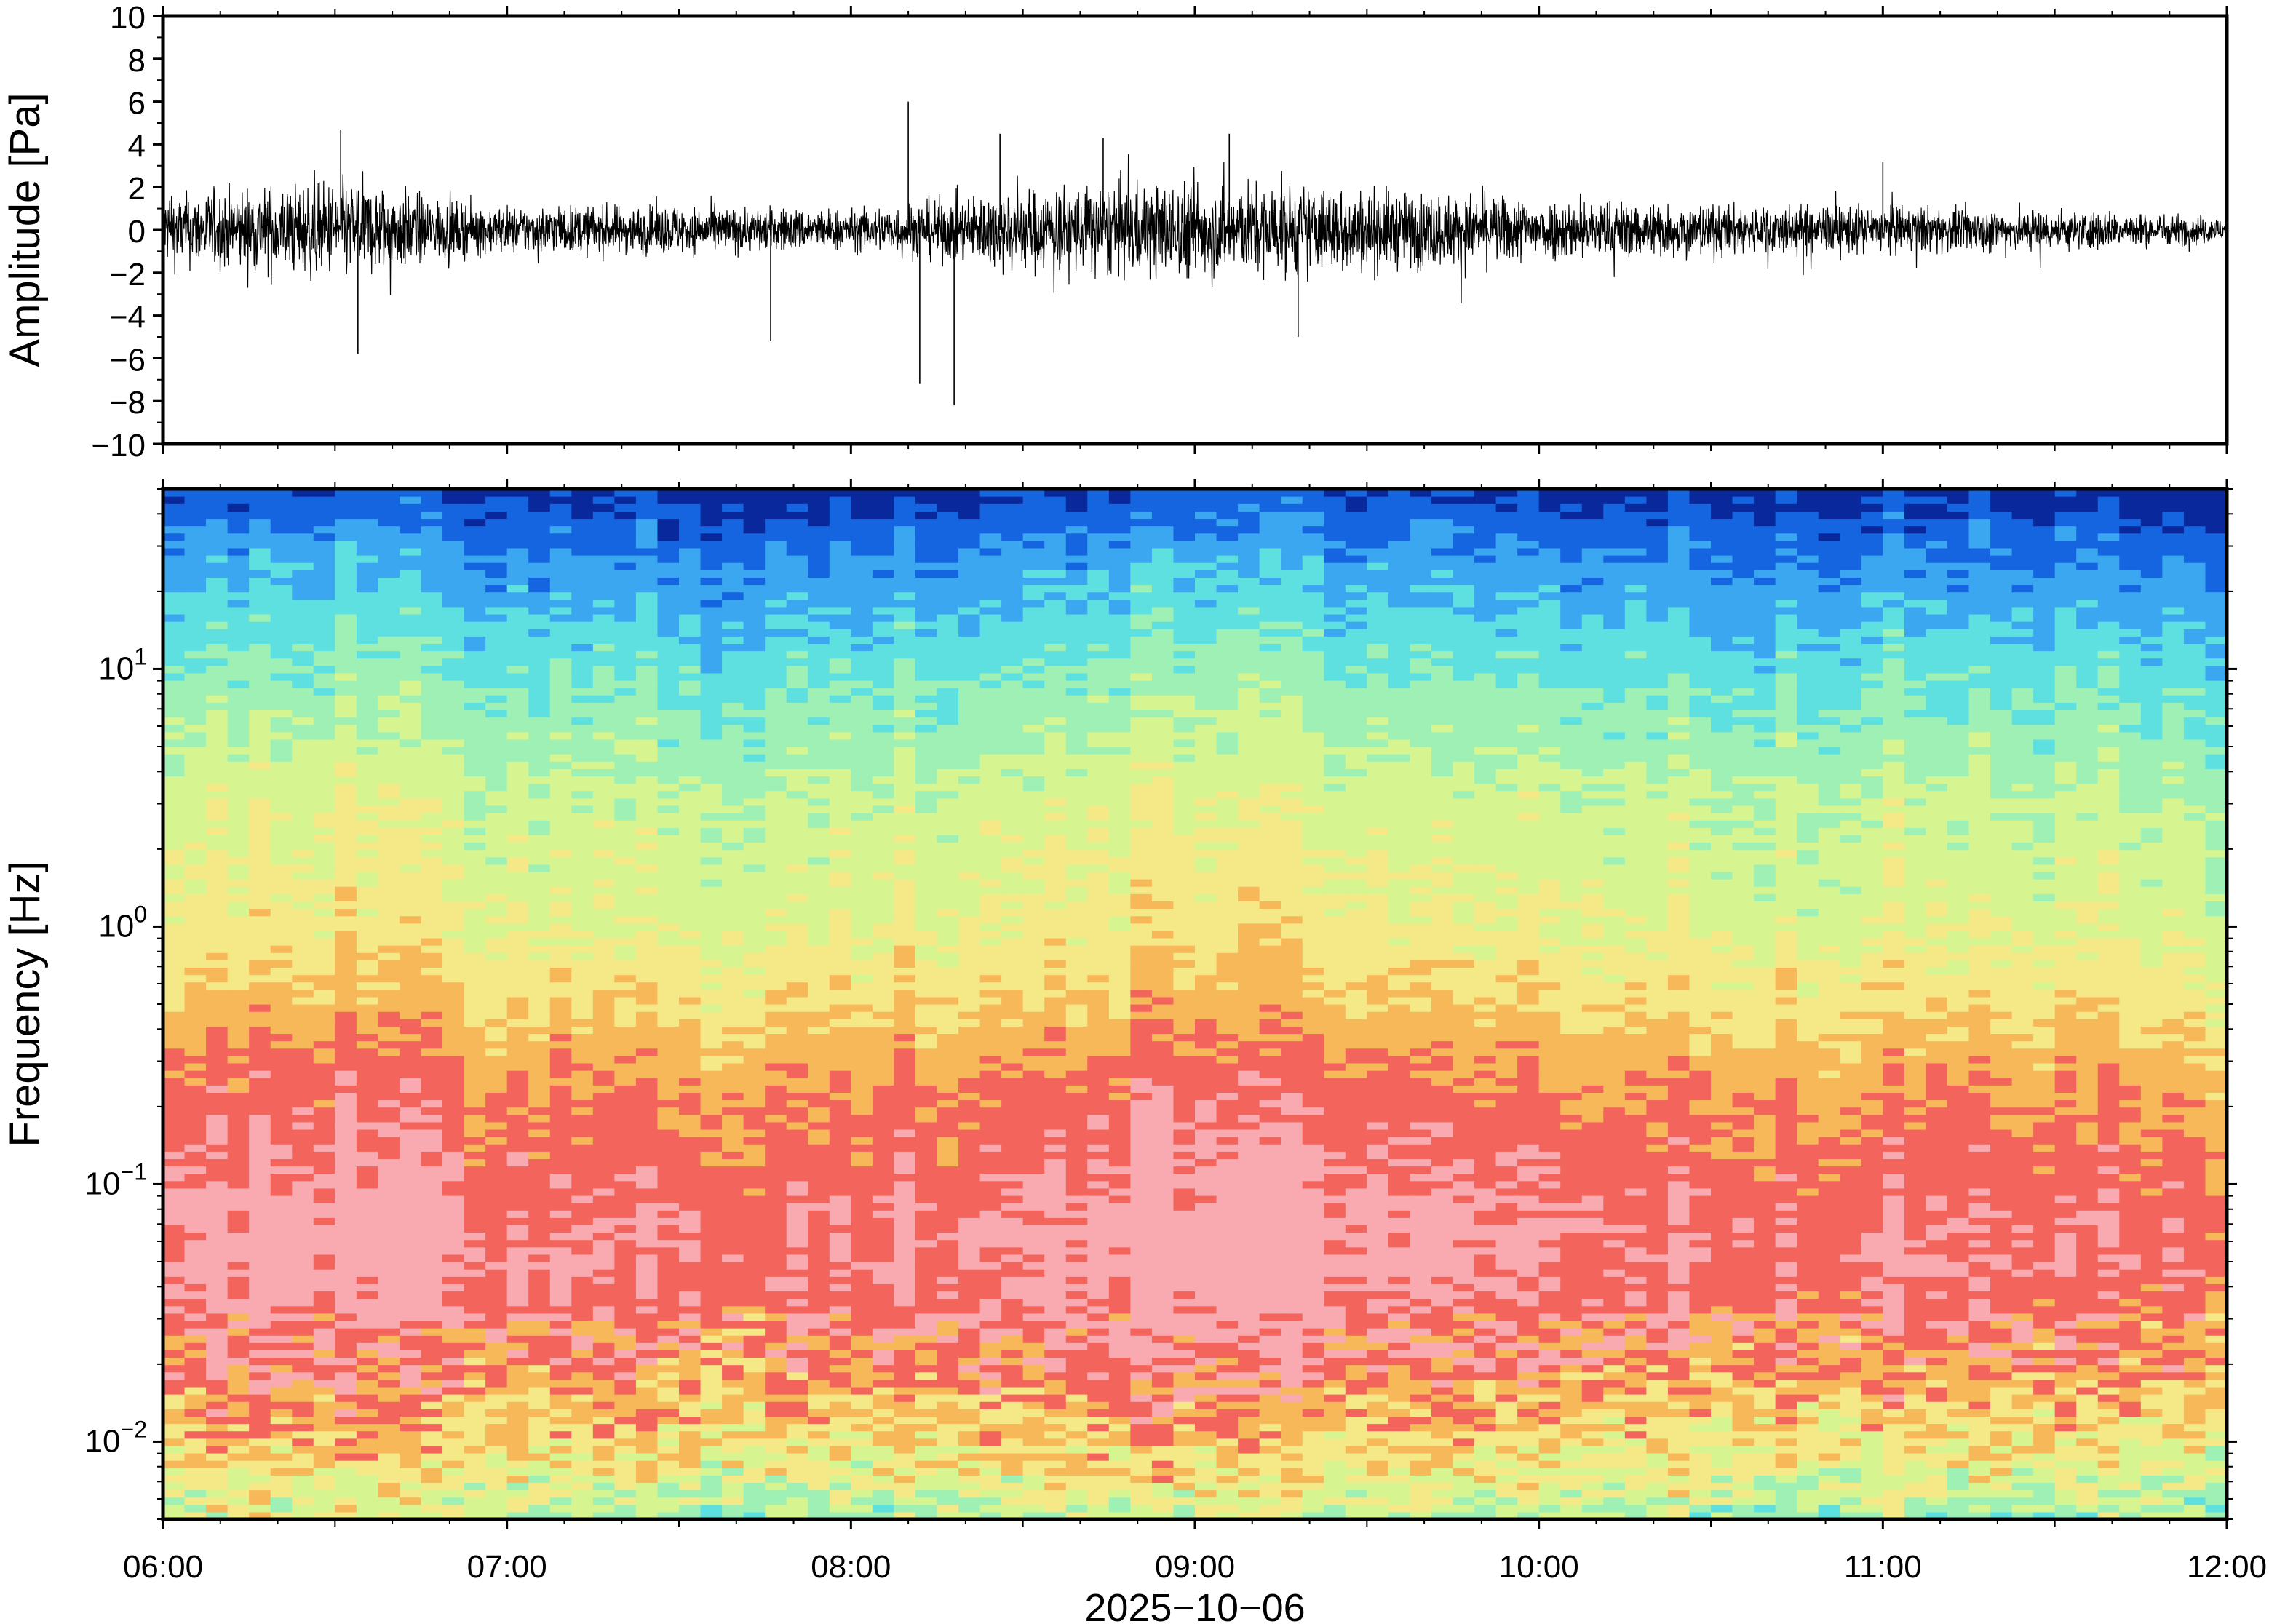  I want to click on waveform-y-tick-label: −6, so click(127, 360).